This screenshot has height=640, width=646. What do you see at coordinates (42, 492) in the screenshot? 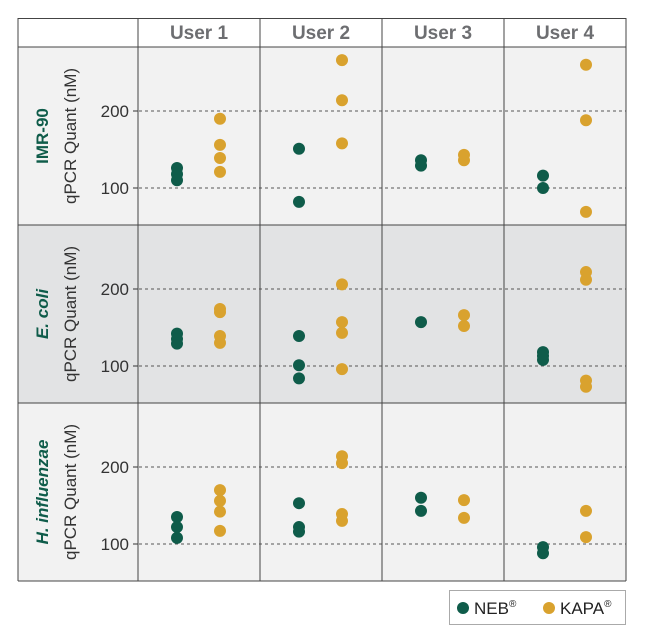
I see `row-label: H. influenzae` at bounding box center [42, 492].